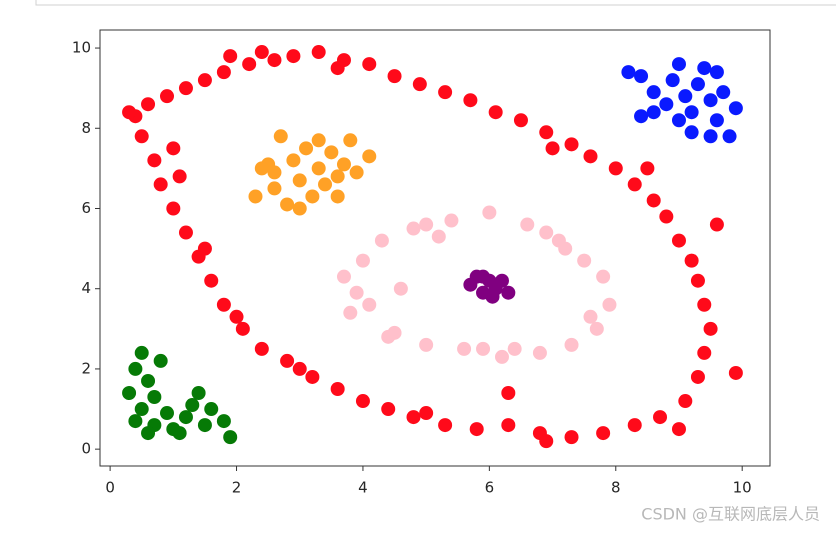 This screenshot has width=836, height=534. I want to click on cell-border, so click(435, 3).